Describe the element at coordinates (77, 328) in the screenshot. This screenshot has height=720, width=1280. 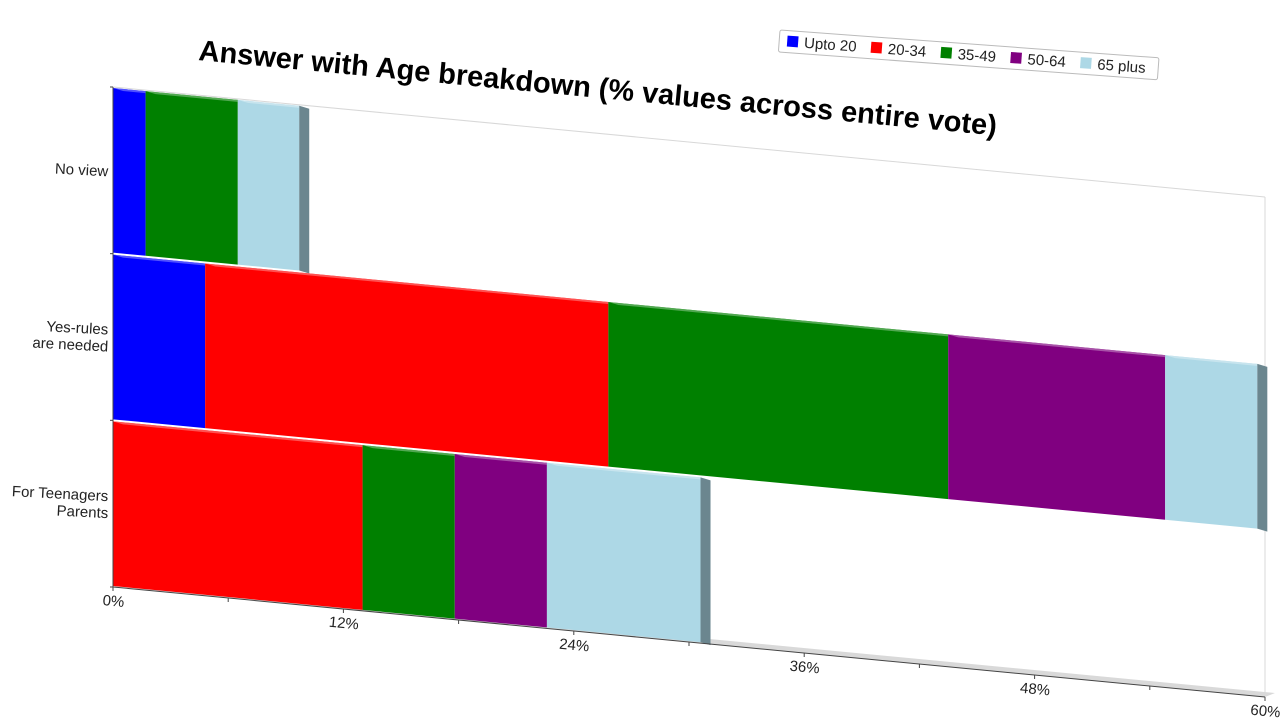
I see `category-label: Yes-rules` at that location.